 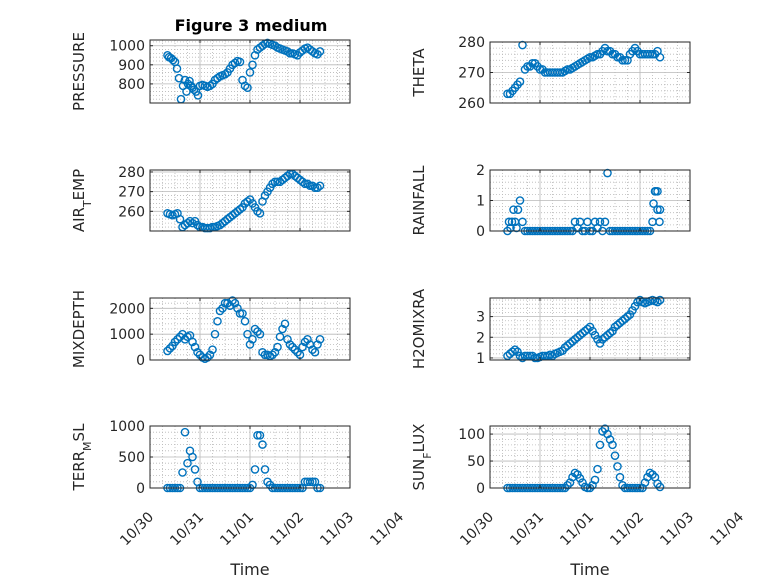 I want to click on x-tick-label: 10/31, so click(x=527, y=529).